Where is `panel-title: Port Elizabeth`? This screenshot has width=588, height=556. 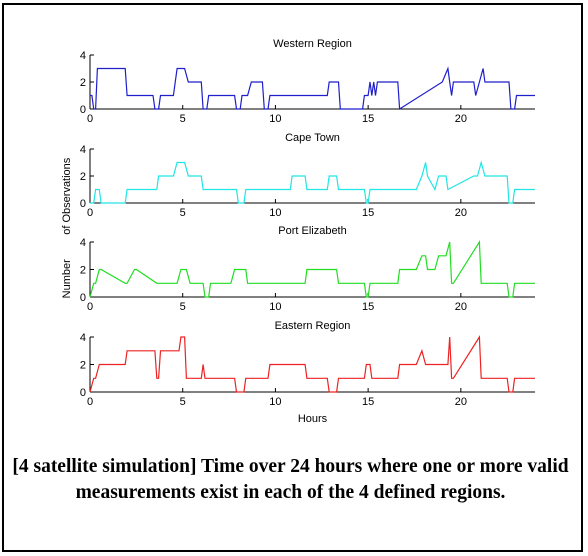
panel-title: Port Elizabeth is located at coordinates (312, 231).